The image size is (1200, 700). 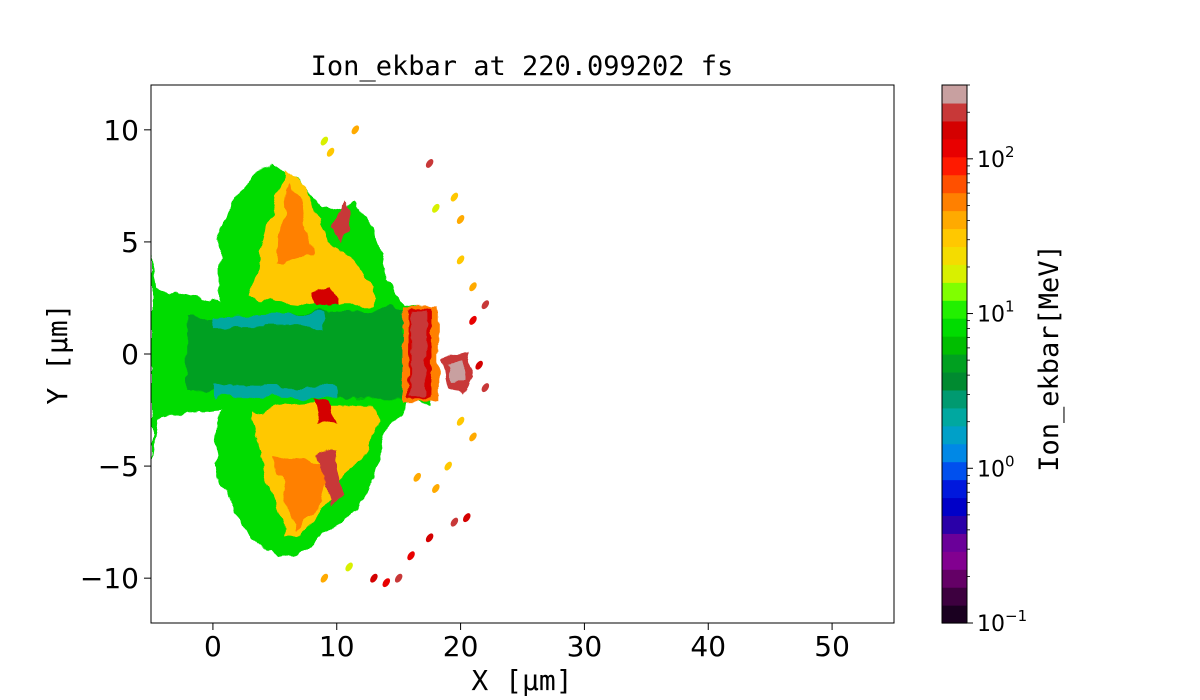 What do you see at coordinates (527, 643) in the screenshot?
I see `x-axis: 0 10 20 30 40 50` at bounding box center [527, 643].